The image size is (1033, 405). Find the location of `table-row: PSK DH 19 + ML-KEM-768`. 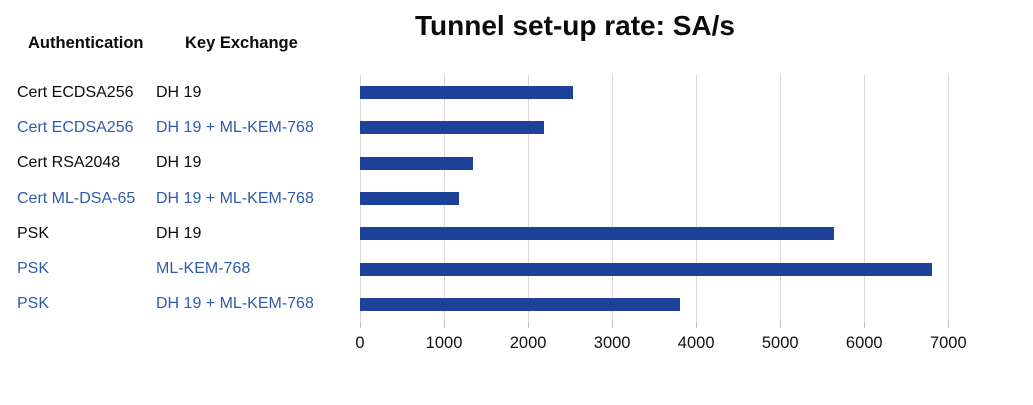

table-row: PSK DH 19 + ML-KEM-768 is located at coordinates (180, 304).